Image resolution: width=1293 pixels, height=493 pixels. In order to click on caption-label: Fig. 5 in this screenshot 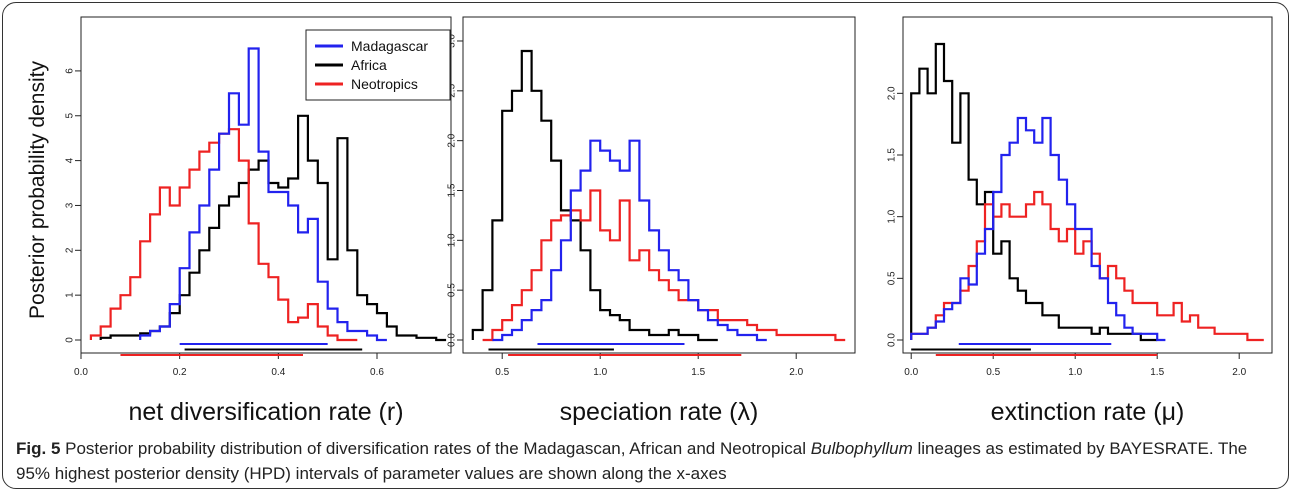, I will do `click(38, 448)`.